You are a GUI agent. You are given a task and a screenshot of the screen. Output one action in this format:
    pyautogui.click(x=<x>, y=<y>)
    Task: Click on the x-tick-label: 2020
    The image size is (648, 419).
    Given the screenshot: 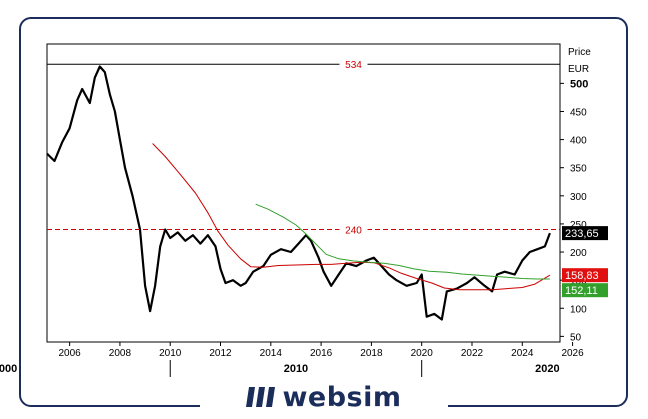 What is the action you would take?
    pyautogui.click(x=422, y=353)
    